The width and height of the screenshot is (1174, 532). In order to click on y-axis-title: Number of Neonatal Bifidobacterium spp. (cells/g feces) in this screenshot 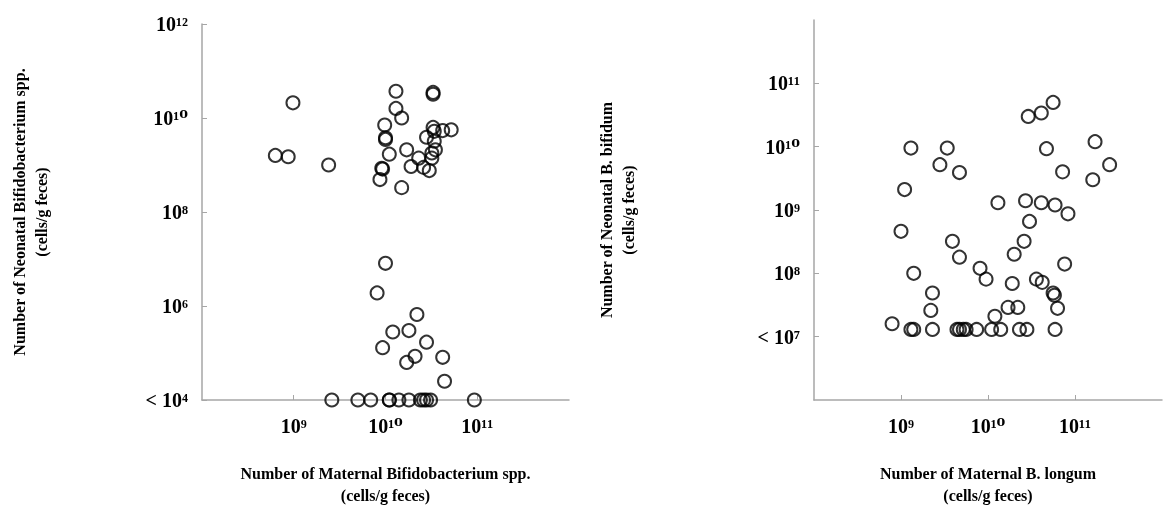, I will do `click(30, 212)`.